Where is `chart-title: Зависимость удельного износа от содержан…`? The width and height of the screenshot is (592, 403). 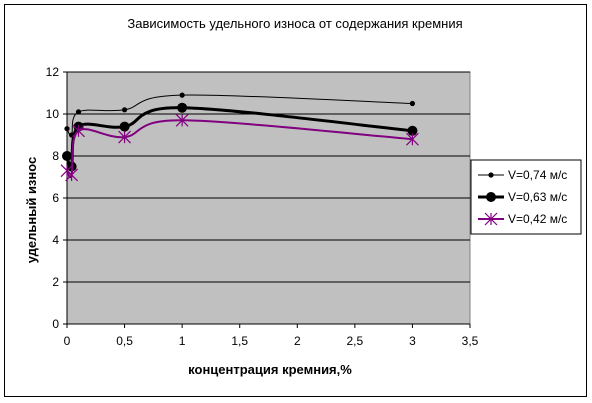 chart-title: Зависимость удельного износа от содержан… is located at coordinates (294, 23).